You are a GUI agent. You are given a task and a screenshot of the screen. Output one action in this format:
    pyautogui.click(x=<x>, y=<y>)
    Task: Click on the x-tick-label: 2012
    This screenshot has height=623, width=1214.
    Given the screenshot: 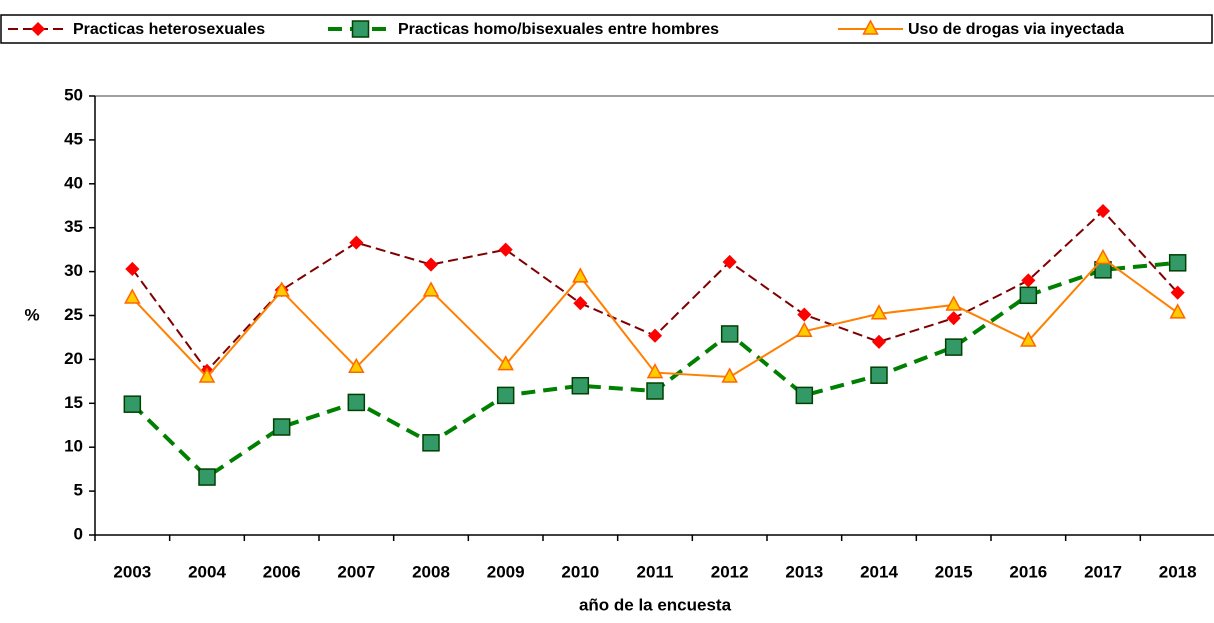 What is the action you would take?
    pyautogui.click(x=730, y=571)
    